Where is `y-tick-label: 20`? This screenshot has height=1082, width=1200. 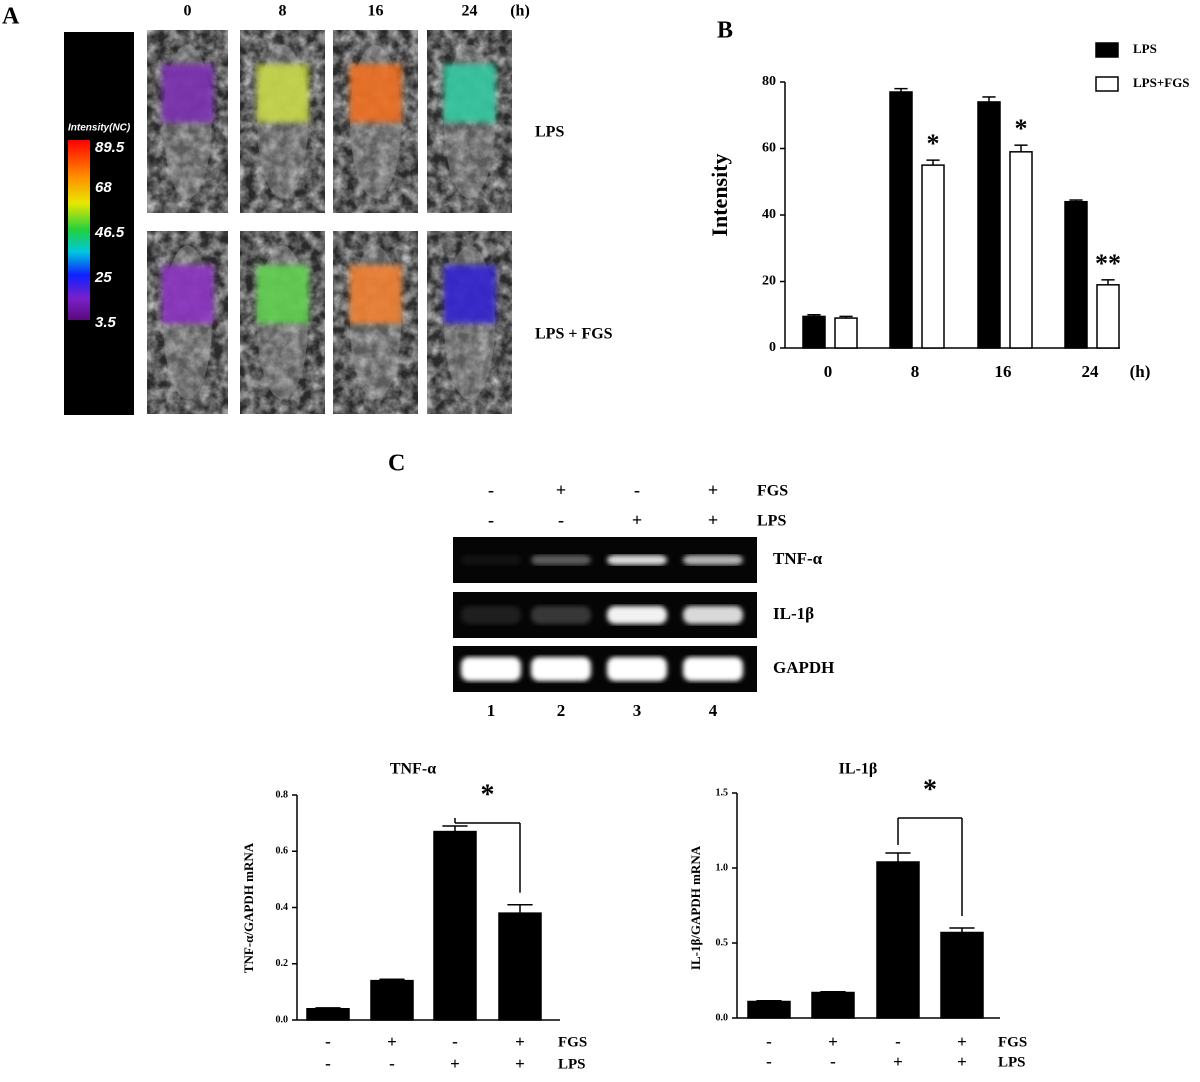 y-tick-label: 20 is located at coordinates (769, 281).